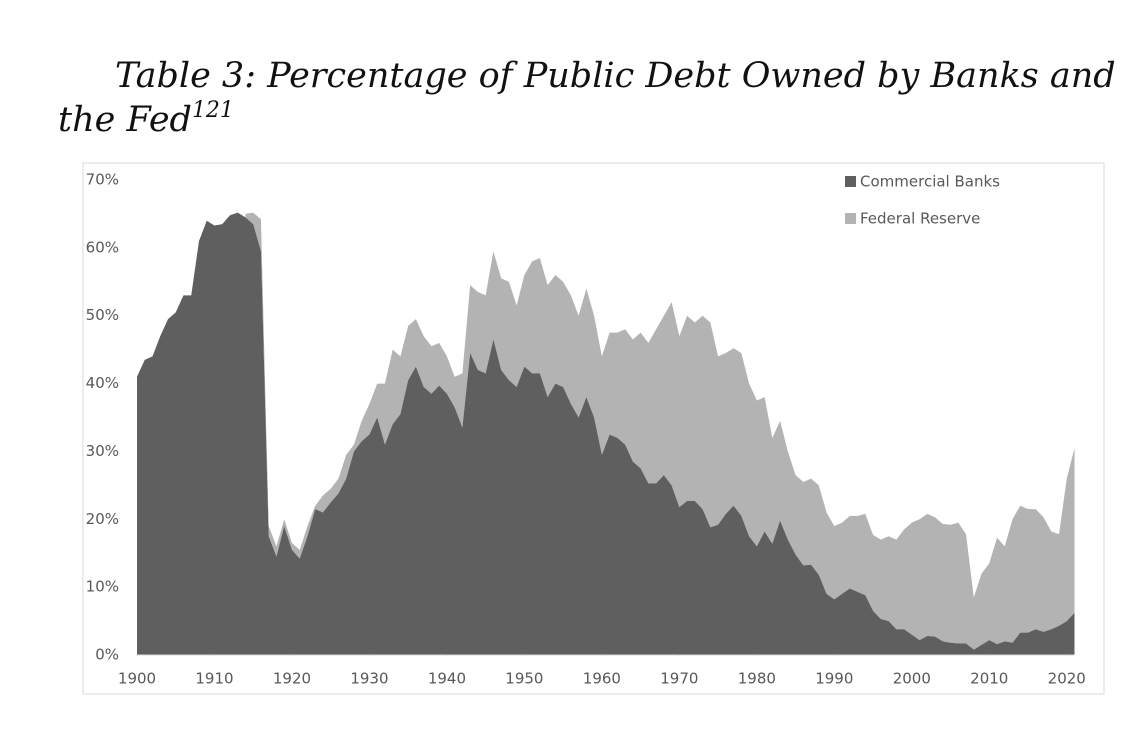  Describe the element at coordinates (447, 679) in the screenshot. I see `x-tick-label: 1940` at that location.